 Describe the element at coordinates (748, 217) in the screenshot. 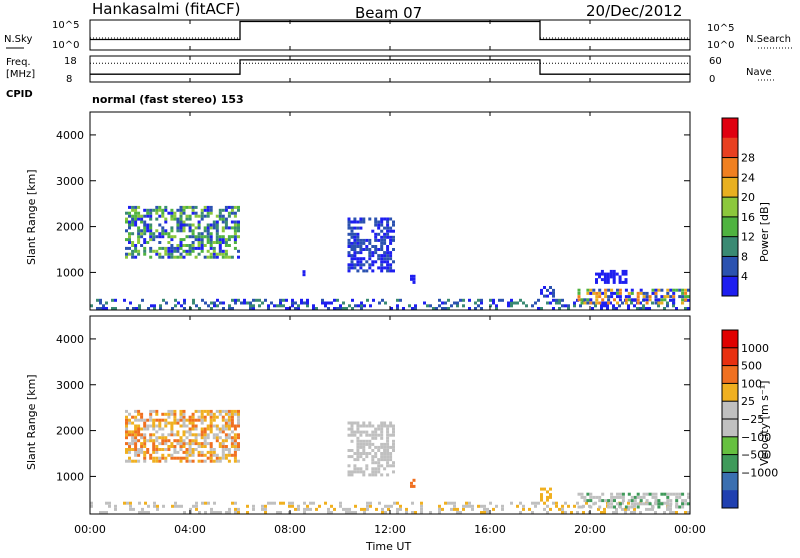

I see `power-colorbar-tick-label: 16` at that location.